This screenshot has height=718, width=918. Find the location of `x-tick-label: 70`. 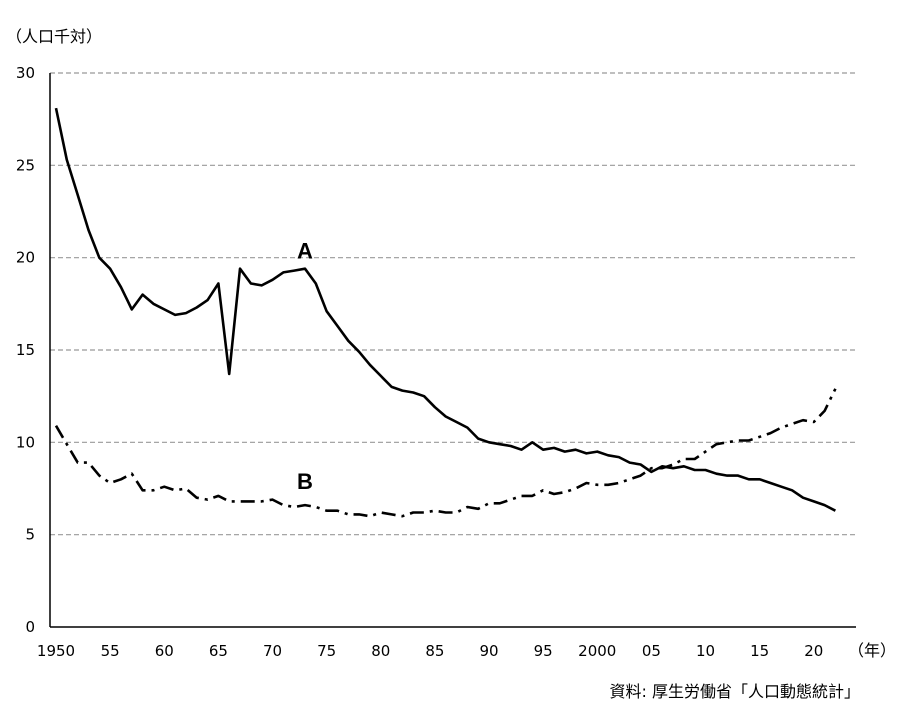

x-tick-label: 70 is located at coordinates (272, 651).